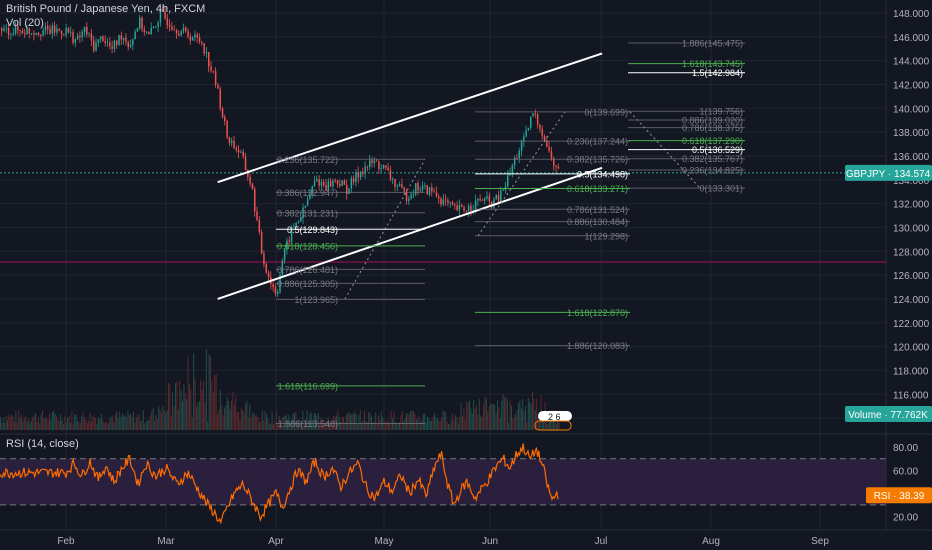 The width and height of the screenshot is (932, 550). Describe the element at coordinates (606, 236) in the screenshot. I see `fib-level-label: 1(129.298)` at that location.